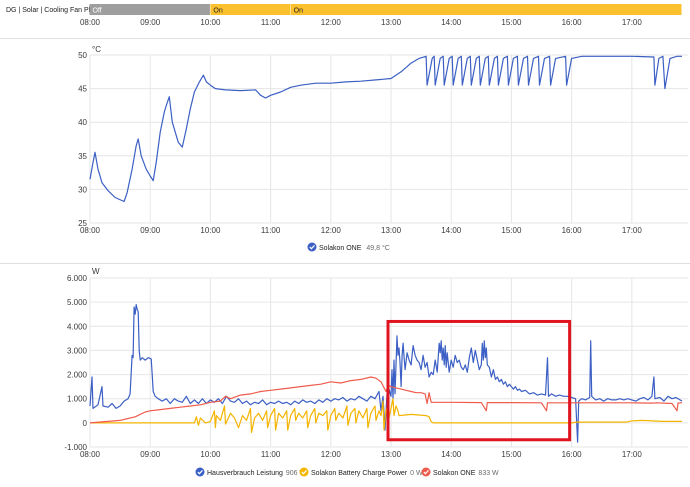 The height and width of the screenshot is (487, 690). I want to click on timeline-entity-label: DG | Solar | Cooling Fan Plug, so click(52, 10).